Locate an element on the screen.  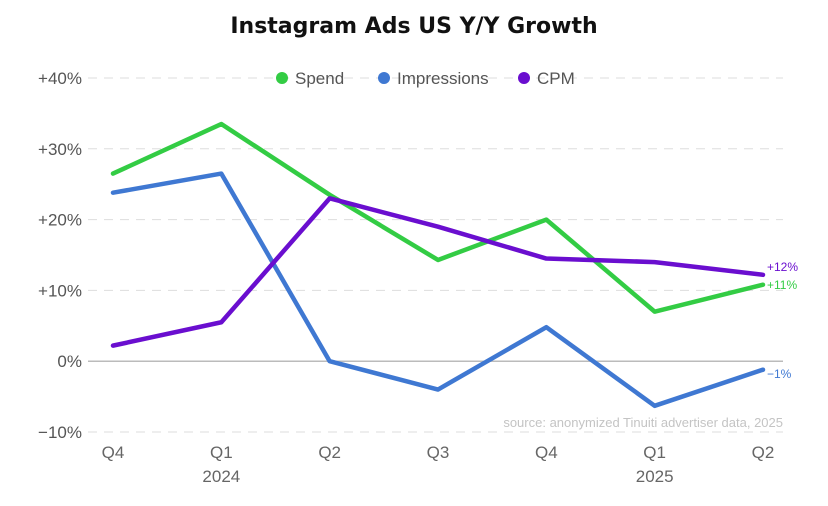
legend-marker-cpm is located at coordinates (524, 78).